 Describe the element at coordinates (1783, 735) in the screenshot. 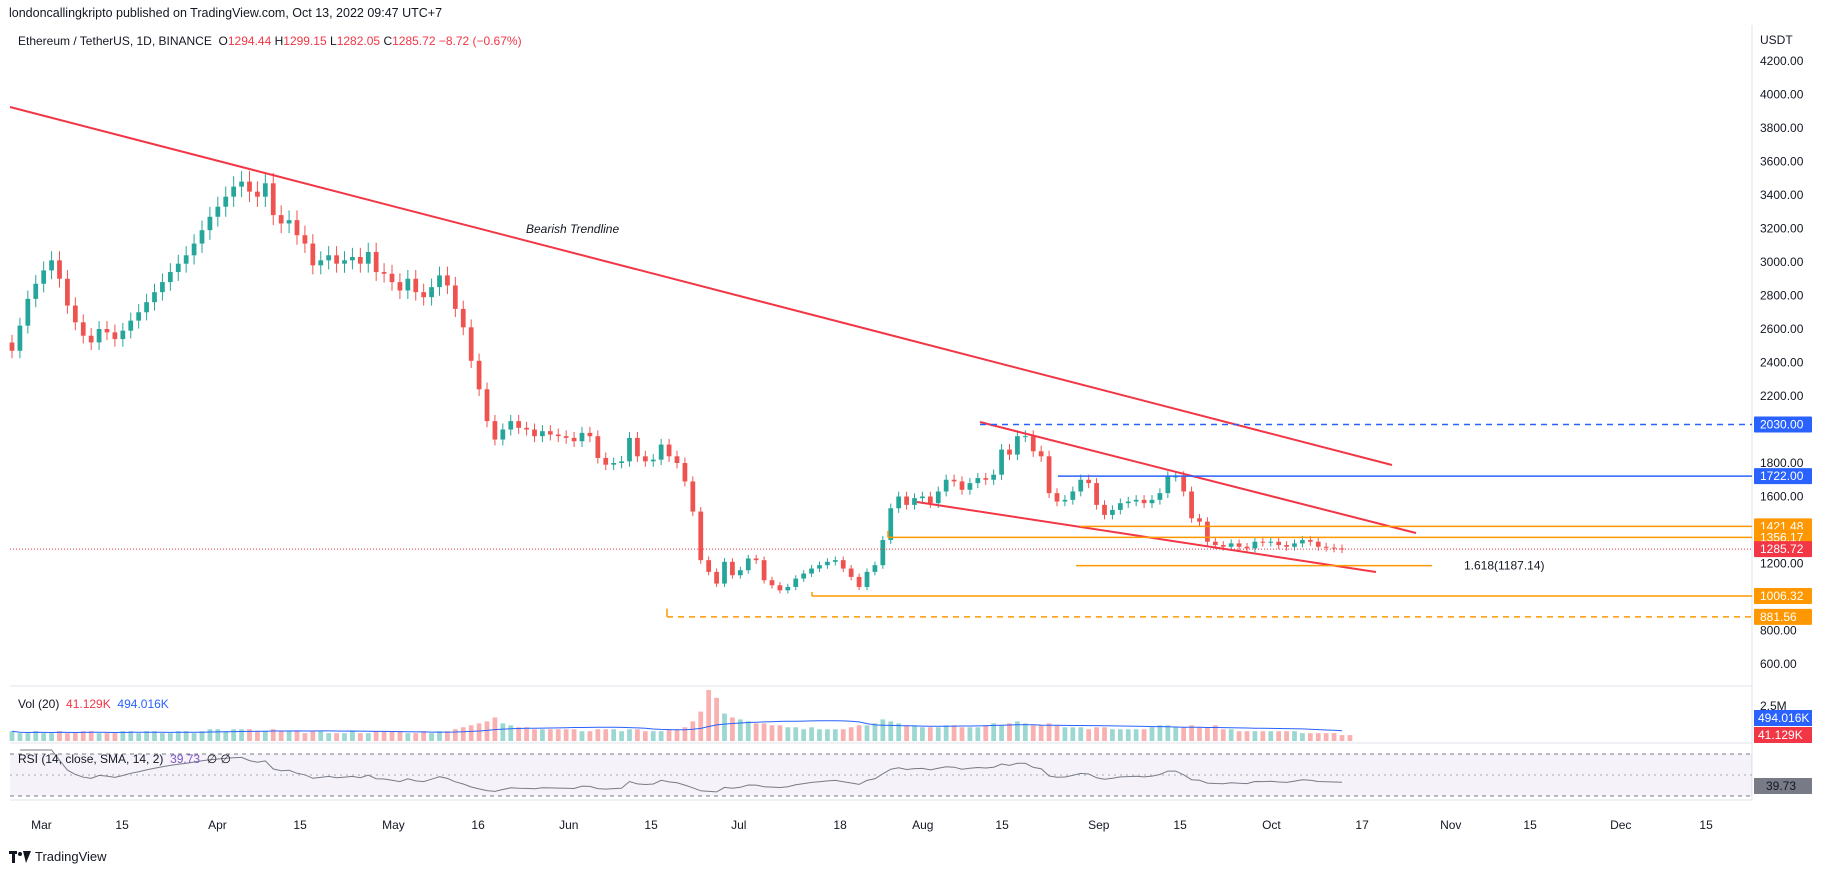

I see `volume-badge` at that location.